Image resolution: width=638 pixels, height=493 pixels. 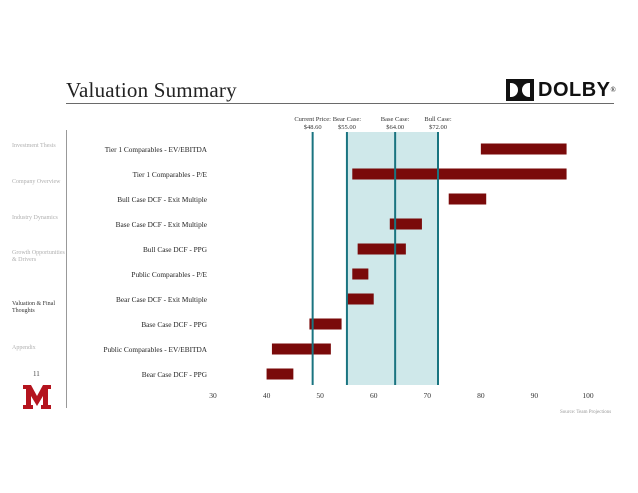 What do you see at coordinates (169, 274) in the screenshot?
I see `category-label: Public Comparables - P/E` at bounding box center [169, 274].